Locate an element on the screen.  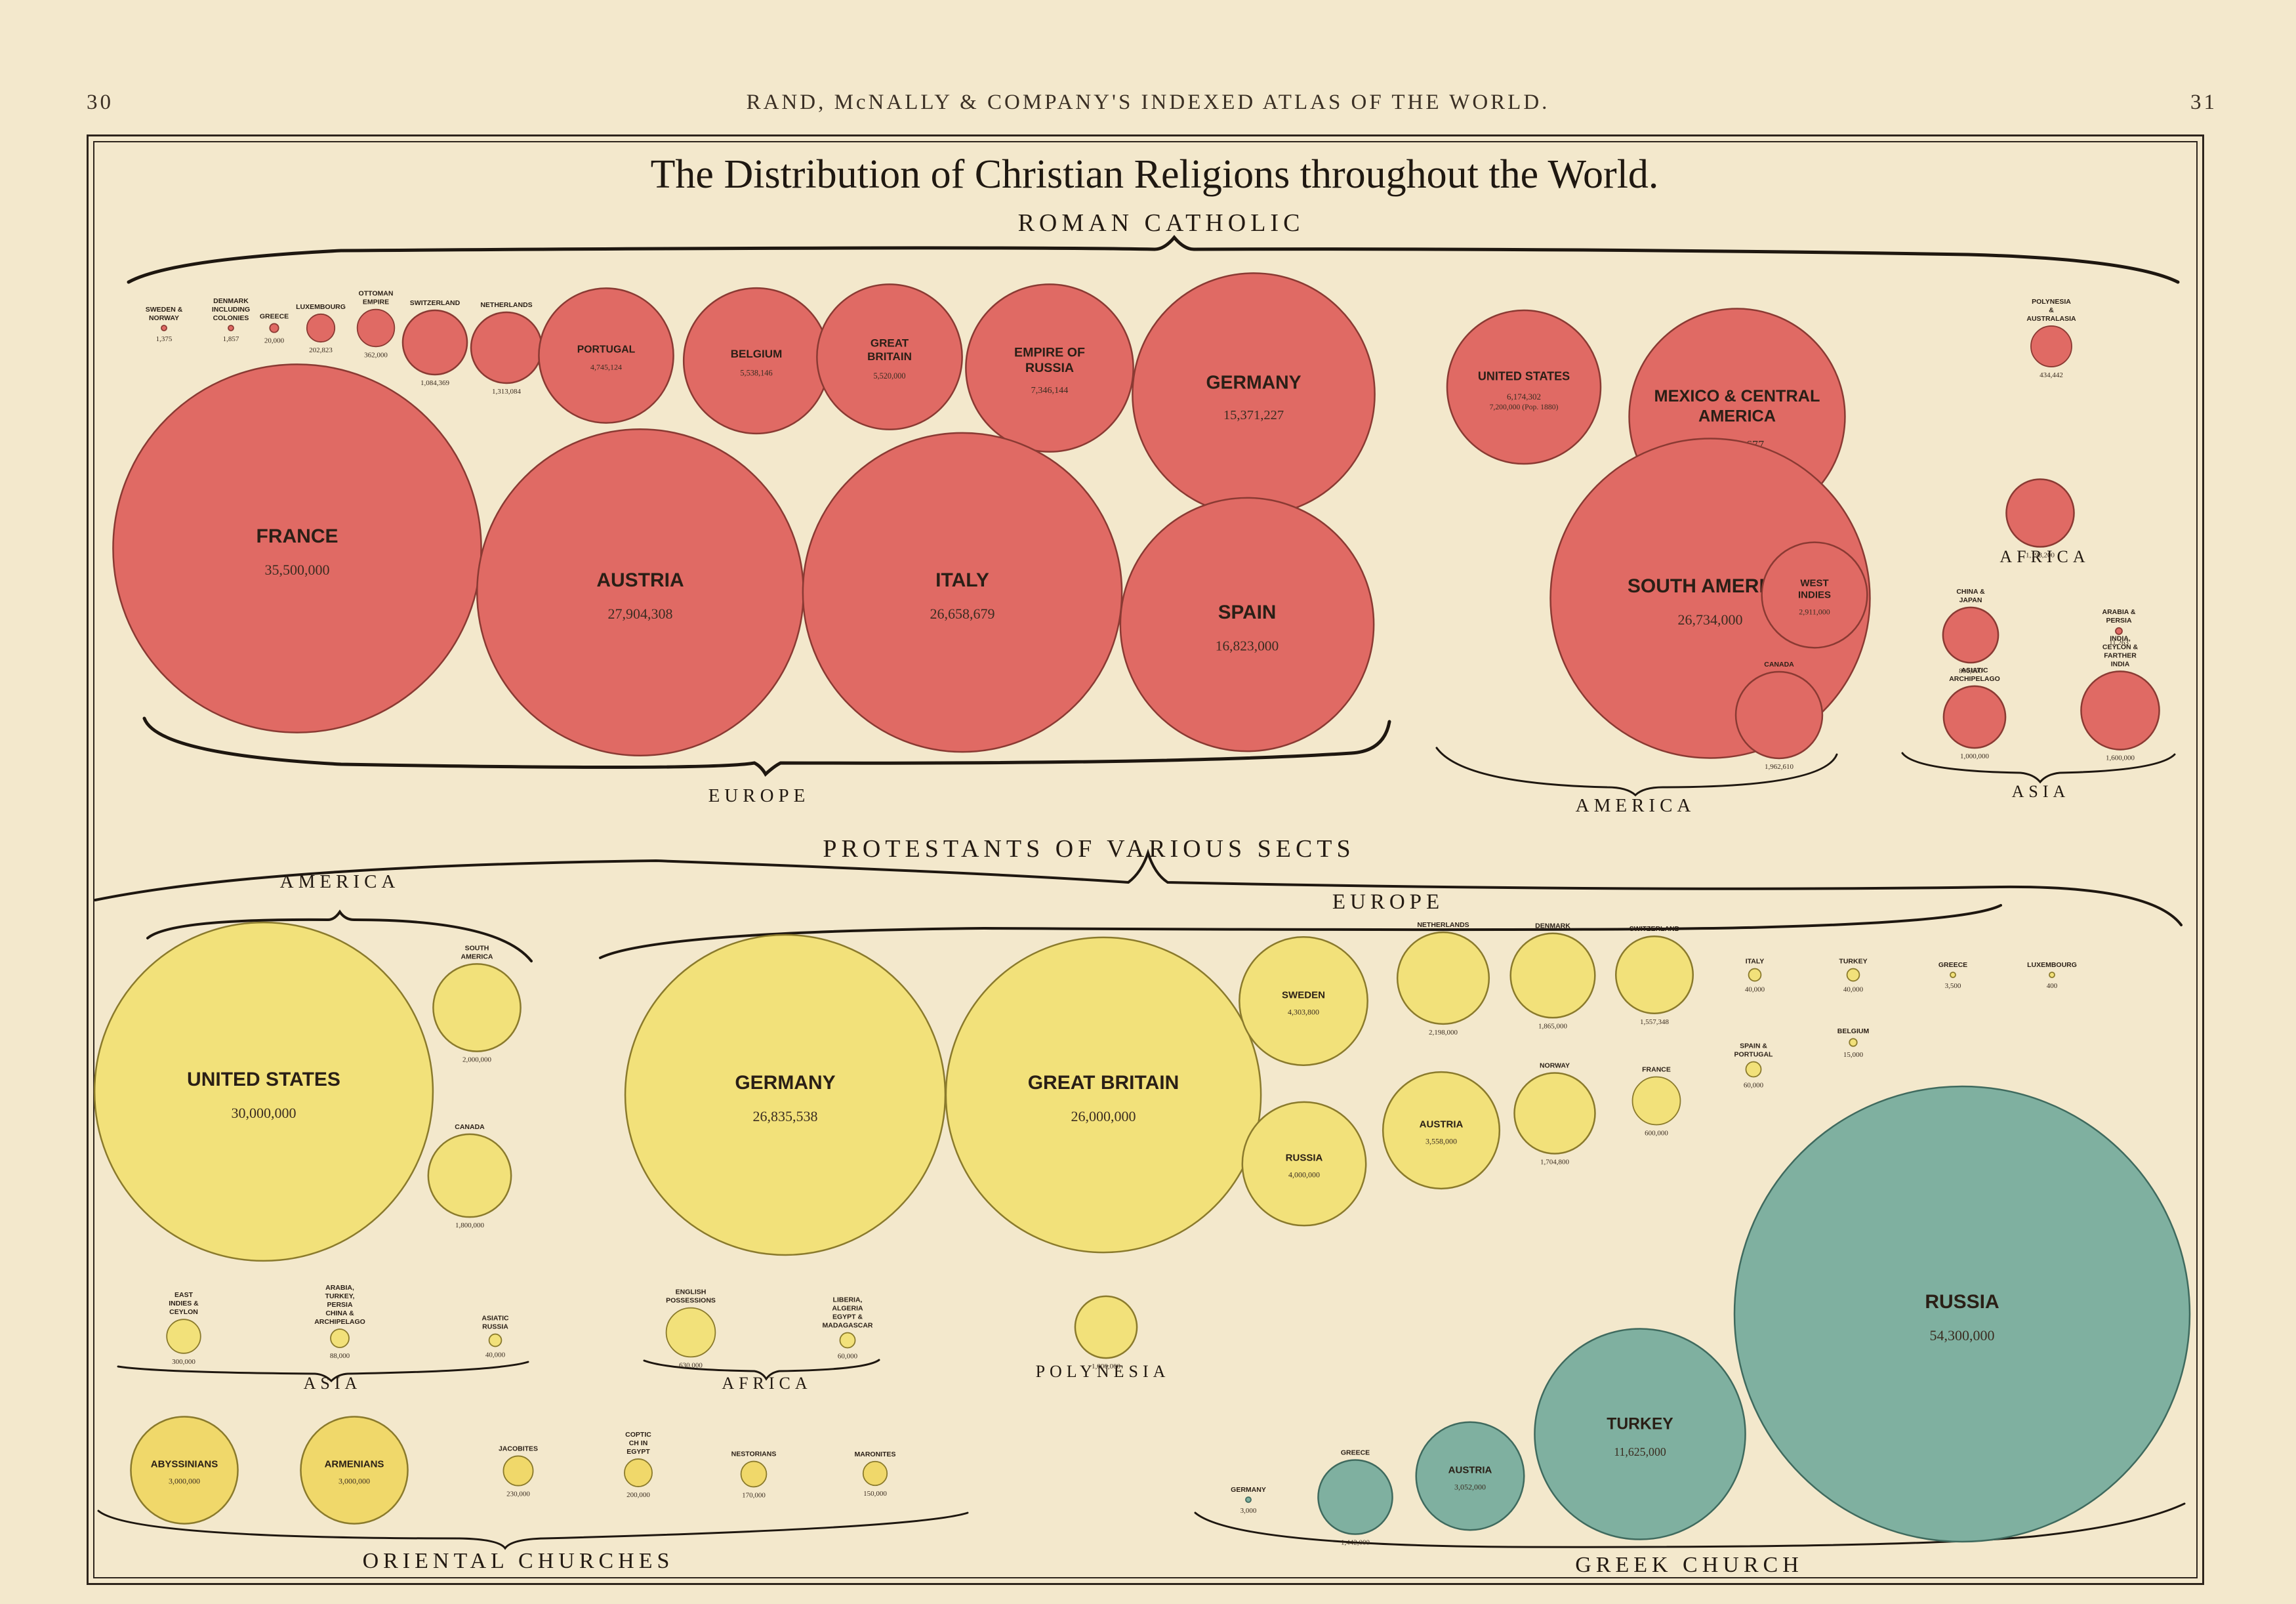
bubble-value: 2,198,000 is located at coordinates (1443, 1033).